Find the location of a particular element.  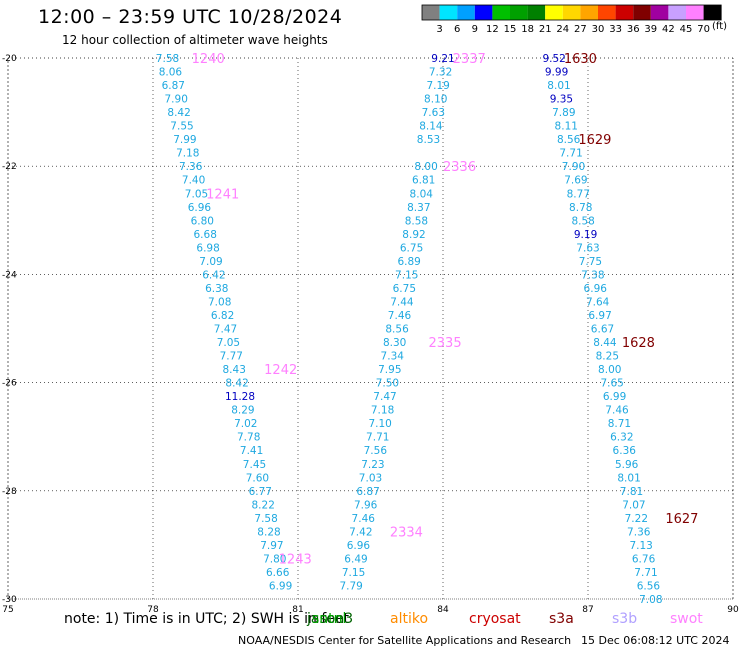

wave-height-value: 6.36 is located at coordinates (625, 451).